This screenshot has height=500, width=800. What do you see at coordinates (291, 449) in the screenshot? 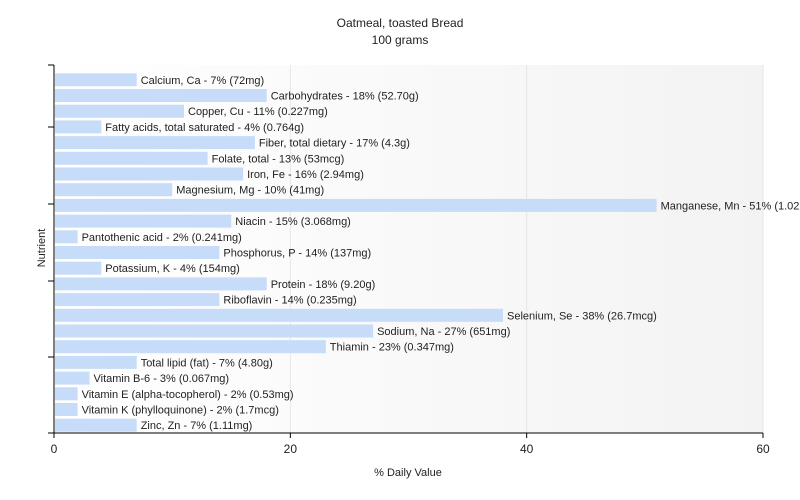
I see `x-tick-label: 20` at bounding box center [291, 449].